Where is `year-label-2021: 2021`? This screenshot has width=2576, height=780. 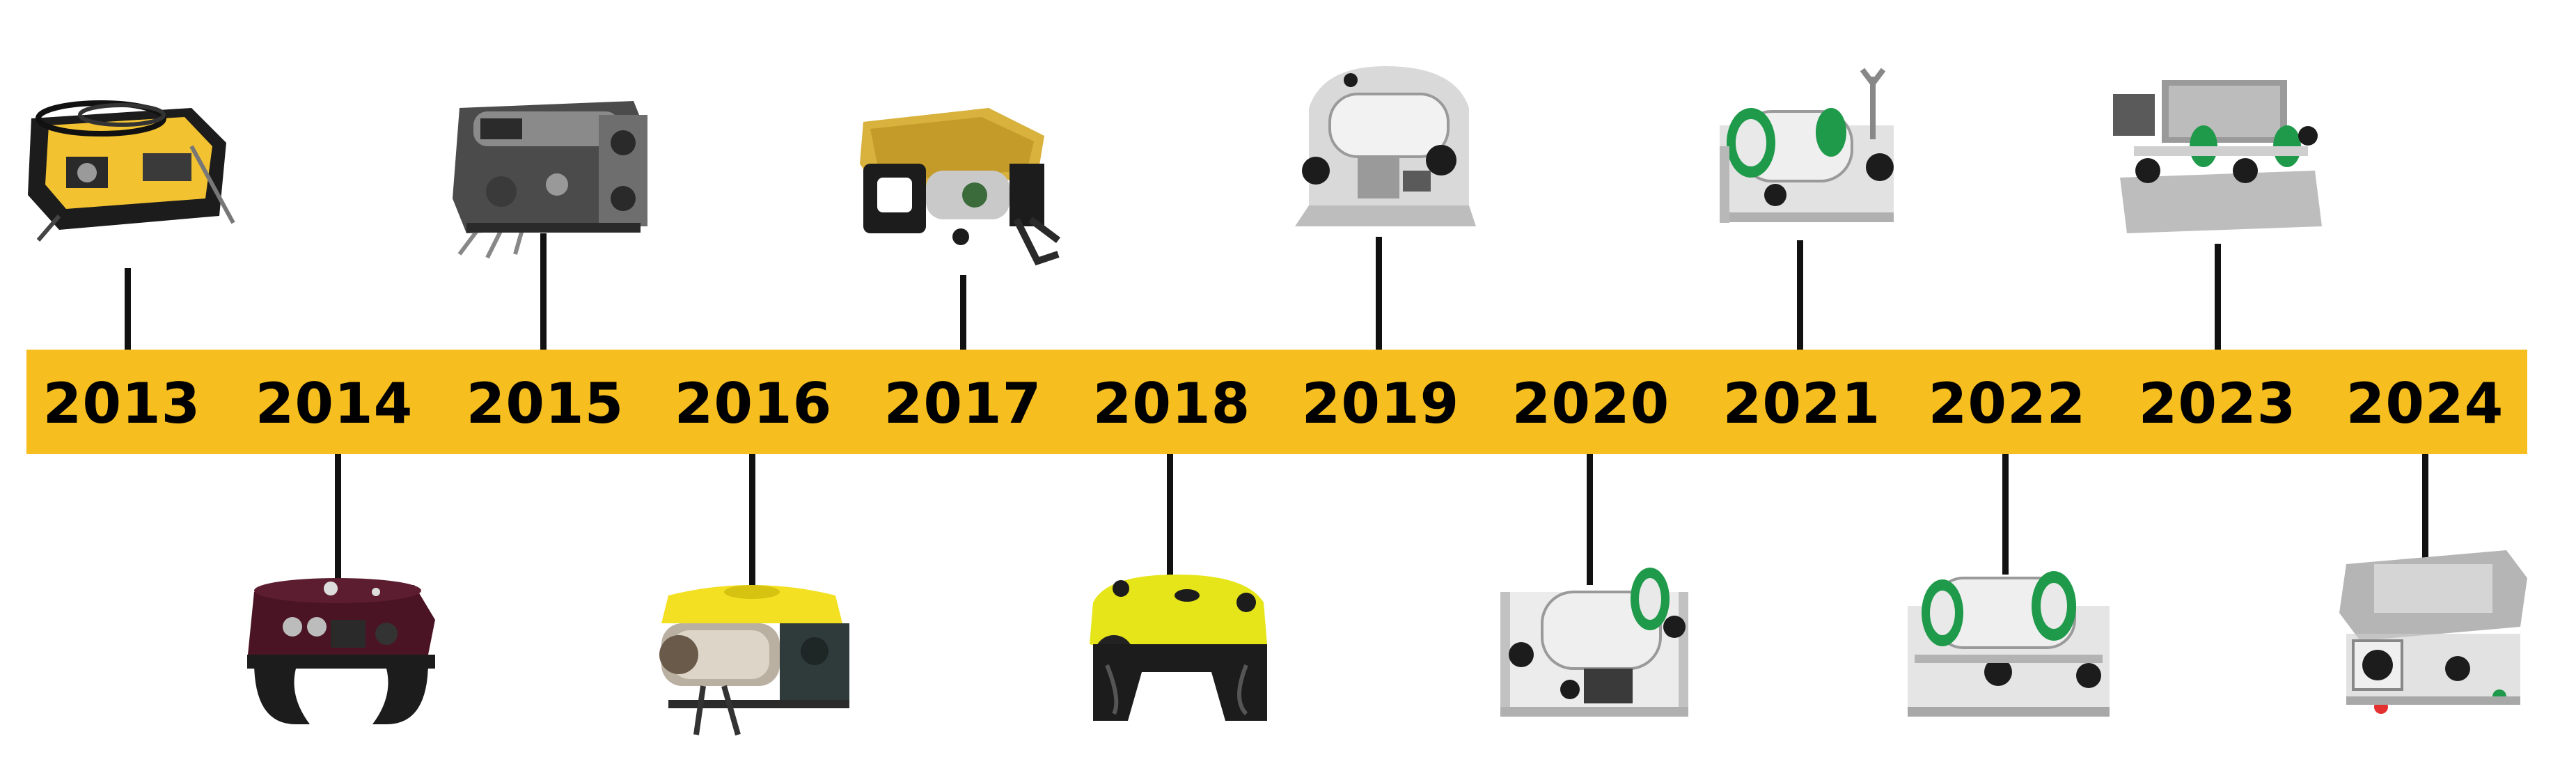 year-label-2021: 2021 is located at coordinates (1801, 403).